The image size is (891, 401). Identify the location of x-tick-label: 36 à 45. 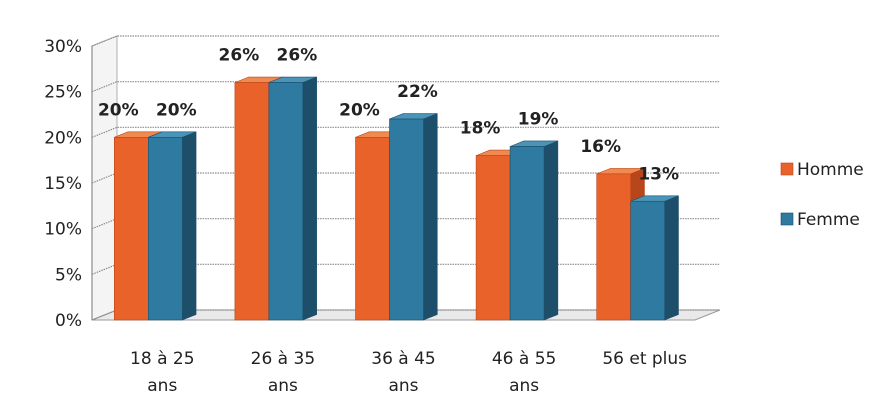
(403, 359).